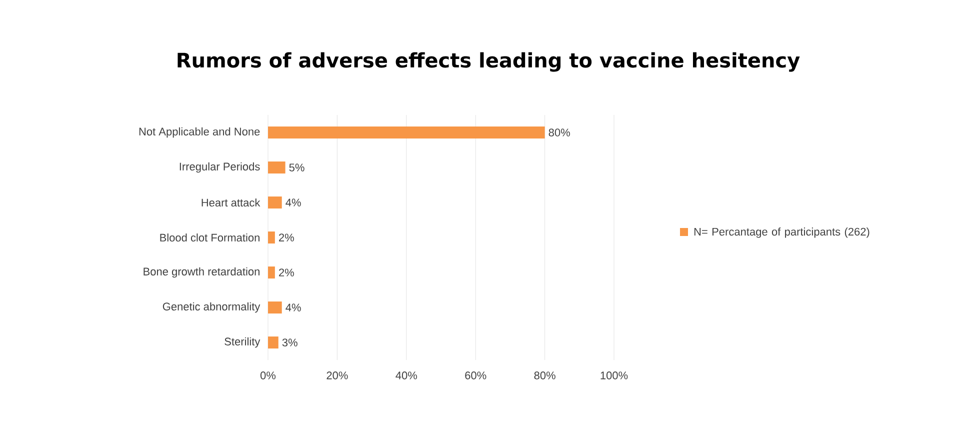 The height and width of the screenshot is (442, 956). What do you see at coordinates (199, 132) in the screenshot?
I see `y-tick-label: Not Applicable and None` at bounding box center [199, 132].